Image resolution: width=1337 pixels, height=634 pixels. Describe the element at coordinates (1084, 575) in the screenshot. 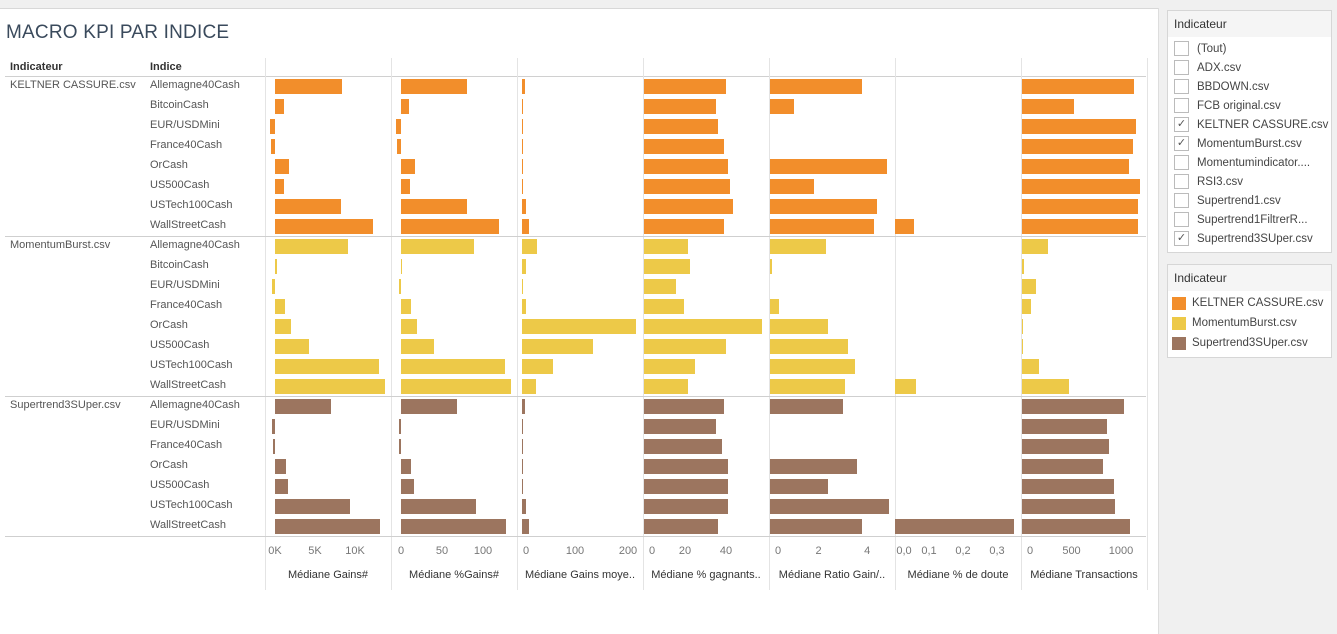

I see `axis-title: Médiane Transactions` at that location.